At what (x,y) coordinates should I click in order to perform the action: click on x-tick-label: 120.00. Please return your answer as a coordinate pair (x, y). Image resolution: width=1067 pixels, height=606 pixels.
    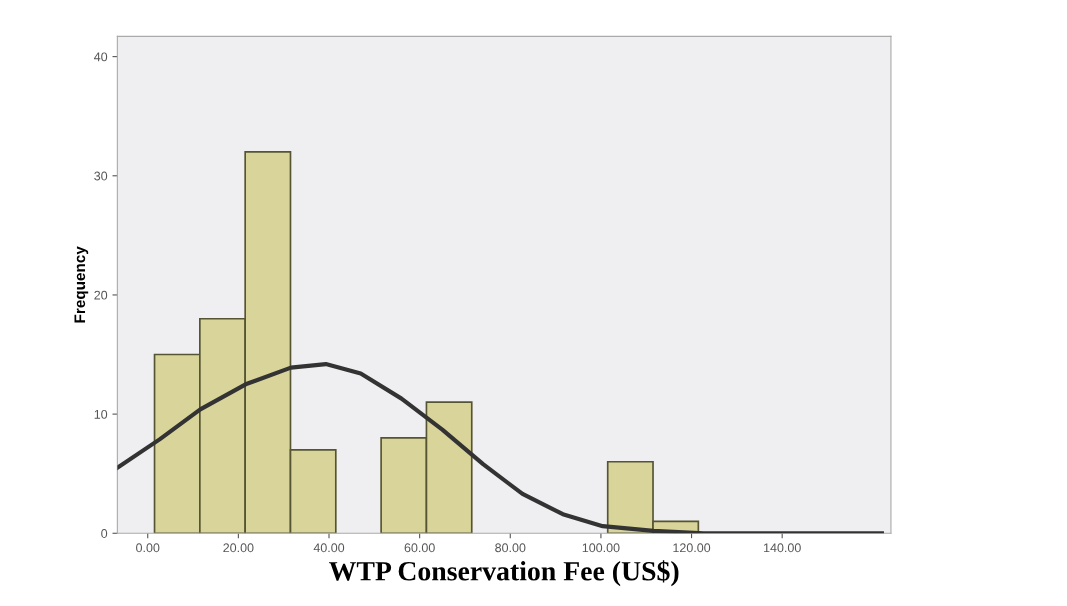
    Looking at the image, I should click on (692, 548).